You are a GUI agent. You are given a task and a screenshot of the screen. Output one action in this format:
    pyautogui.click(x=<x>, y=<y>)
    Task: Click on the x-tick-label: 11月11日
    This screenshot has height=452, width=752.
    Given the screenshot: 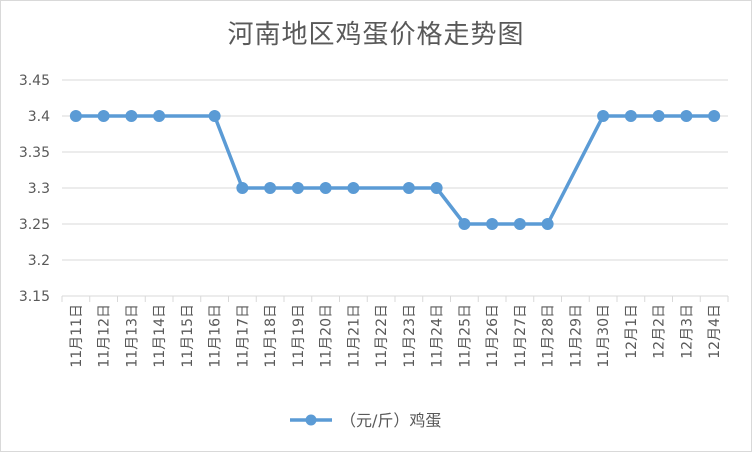 What is the action you would take?
    pyautogui.click(x=77, y=336)
    